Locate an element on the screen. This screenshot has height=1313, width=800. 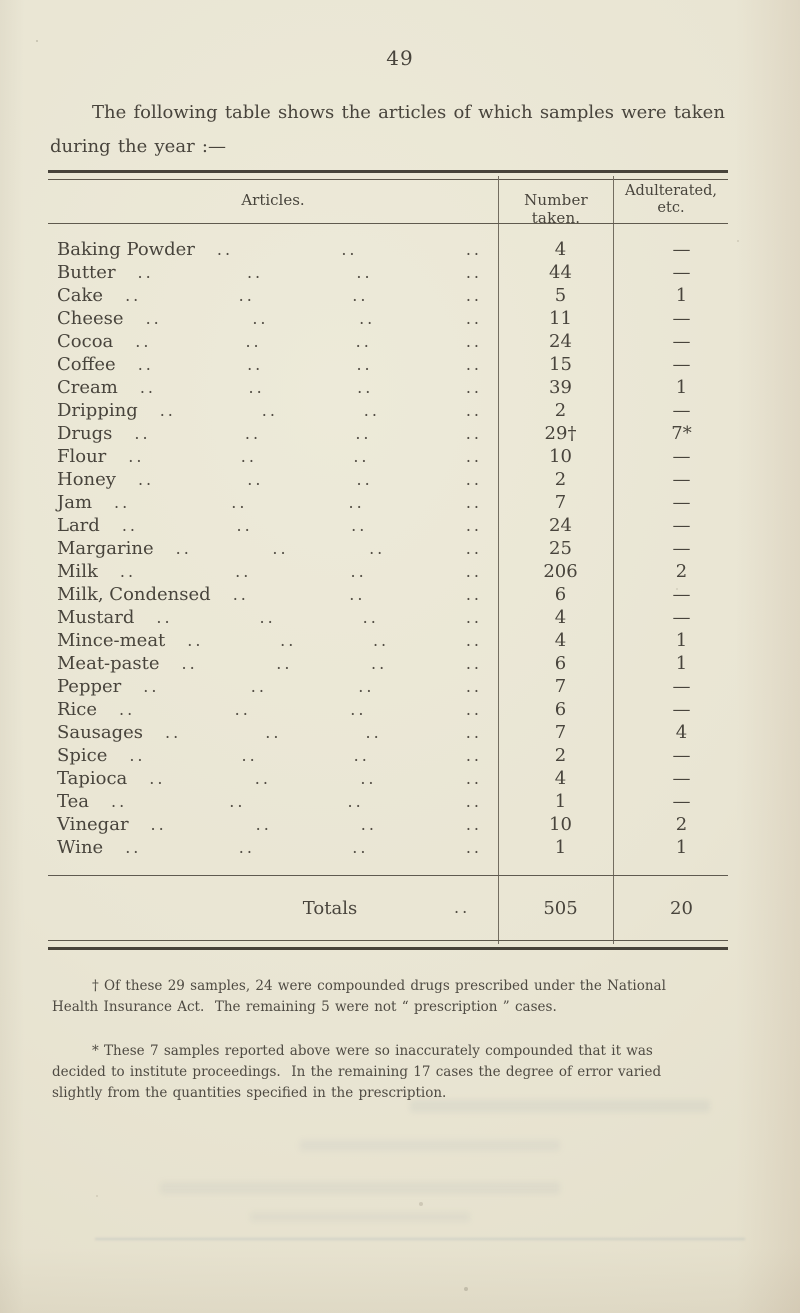
number-taken-value: 15 is located at coordinates (560, 364).